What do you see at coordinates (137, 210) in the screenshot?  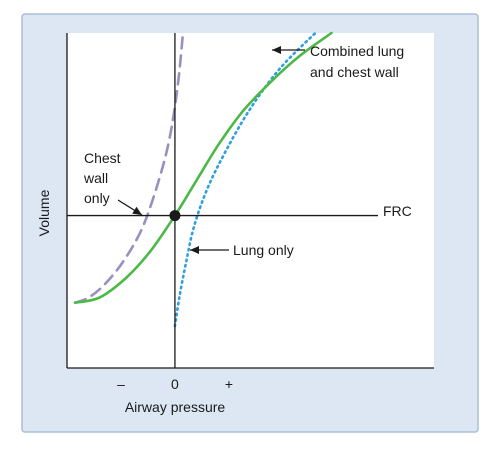 I see `chest-wall-label-arrowhead` at bounding box center [137, 210].